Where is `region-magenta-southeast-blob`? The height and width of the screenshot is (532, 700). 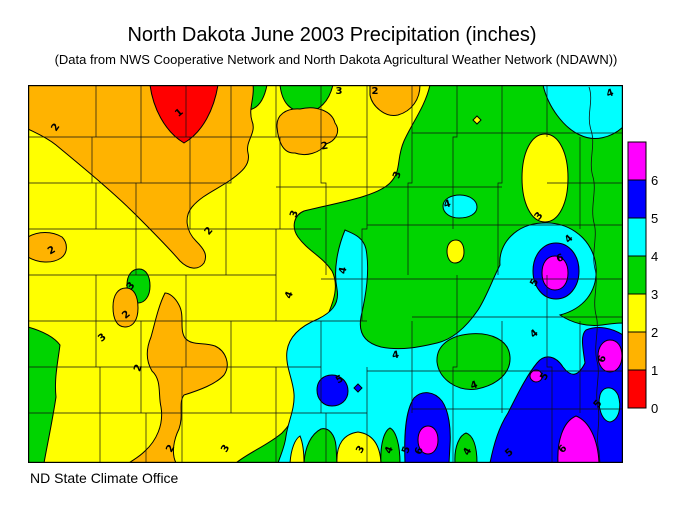
region-magenta-southeast-blob is located at coordinates (578, 439).